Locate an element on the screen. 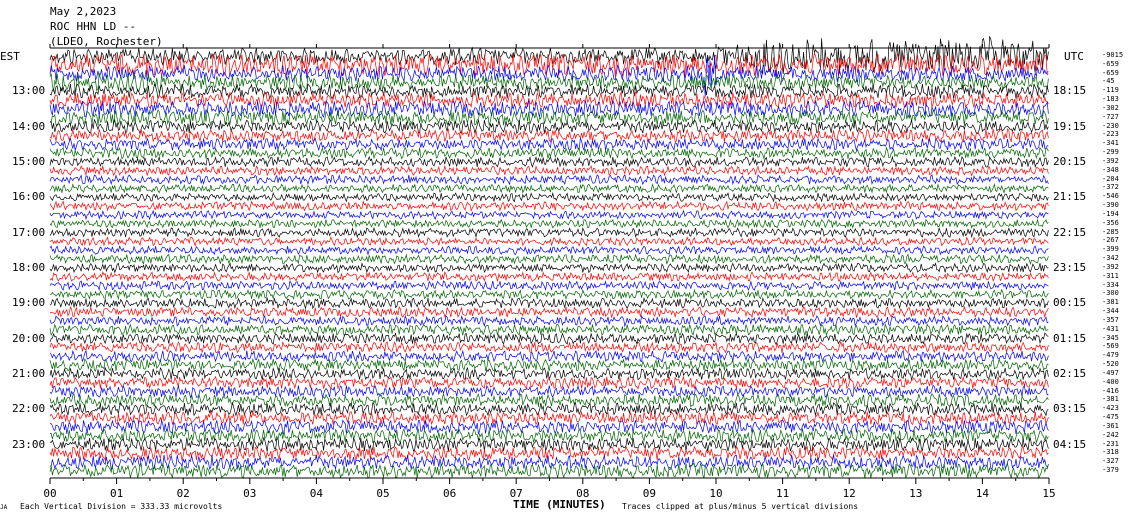 This screenshot has height=519, width=1130. footer-mark: JA is located at coordinates (4, 507).